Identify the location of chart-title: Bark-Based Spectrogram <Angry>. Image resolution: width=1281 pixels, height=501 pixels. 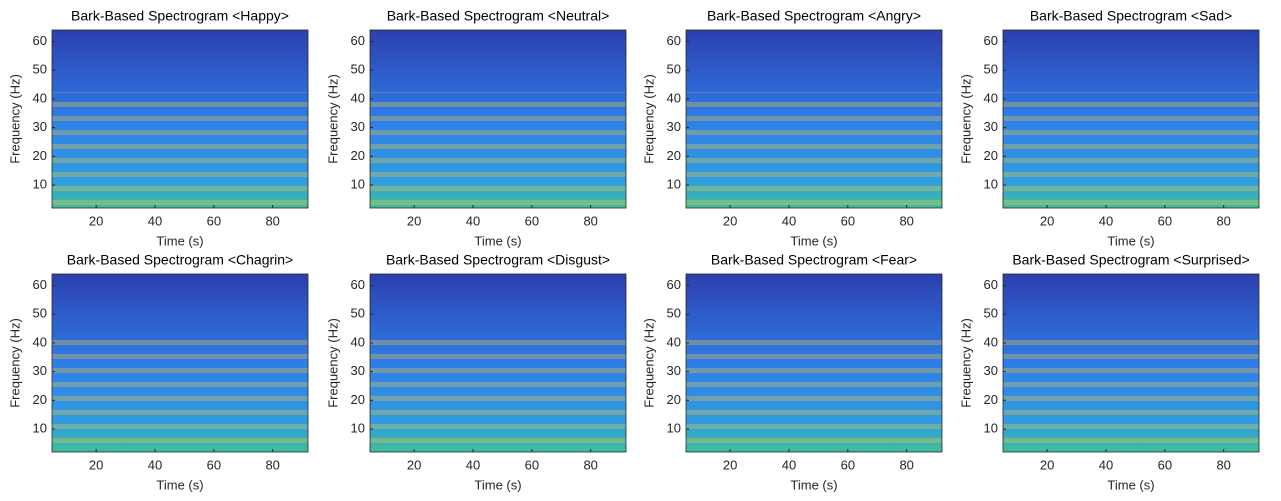
(814, 16).